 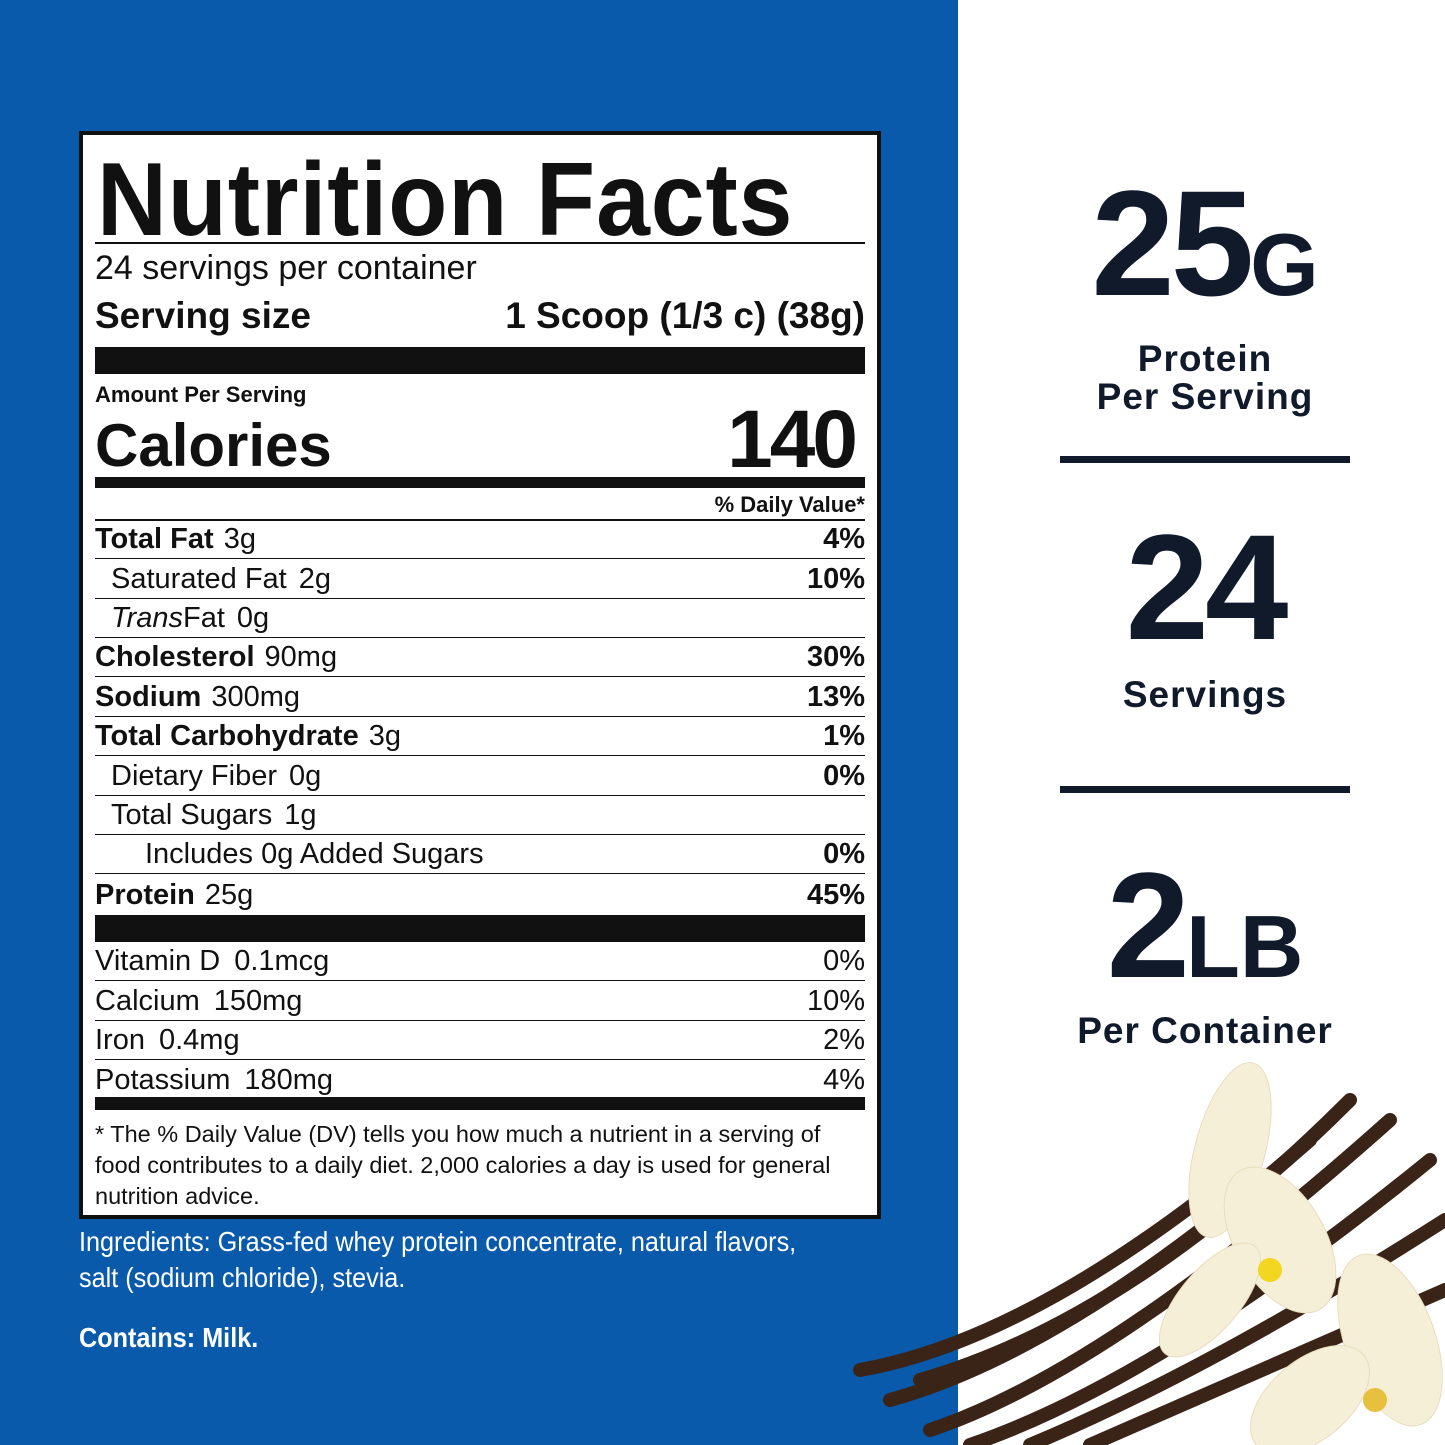 What do you see at coordinates (1245, 946) in the screenshot?
I see `highlight-unit: LB` at bounding box center [1245, 946].